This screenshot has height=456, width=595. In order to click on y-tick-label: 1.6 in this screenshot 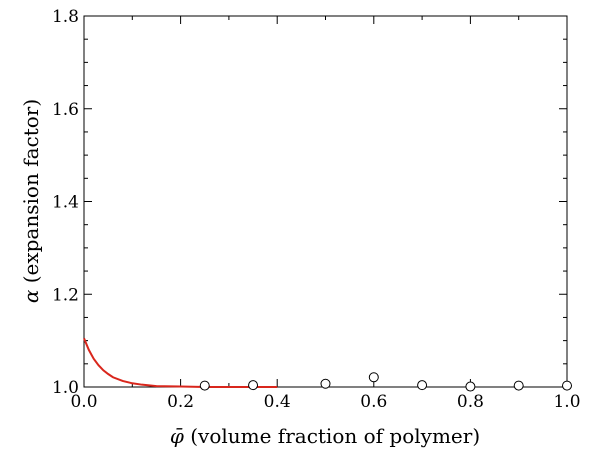, I will do `click(65, 110)`.